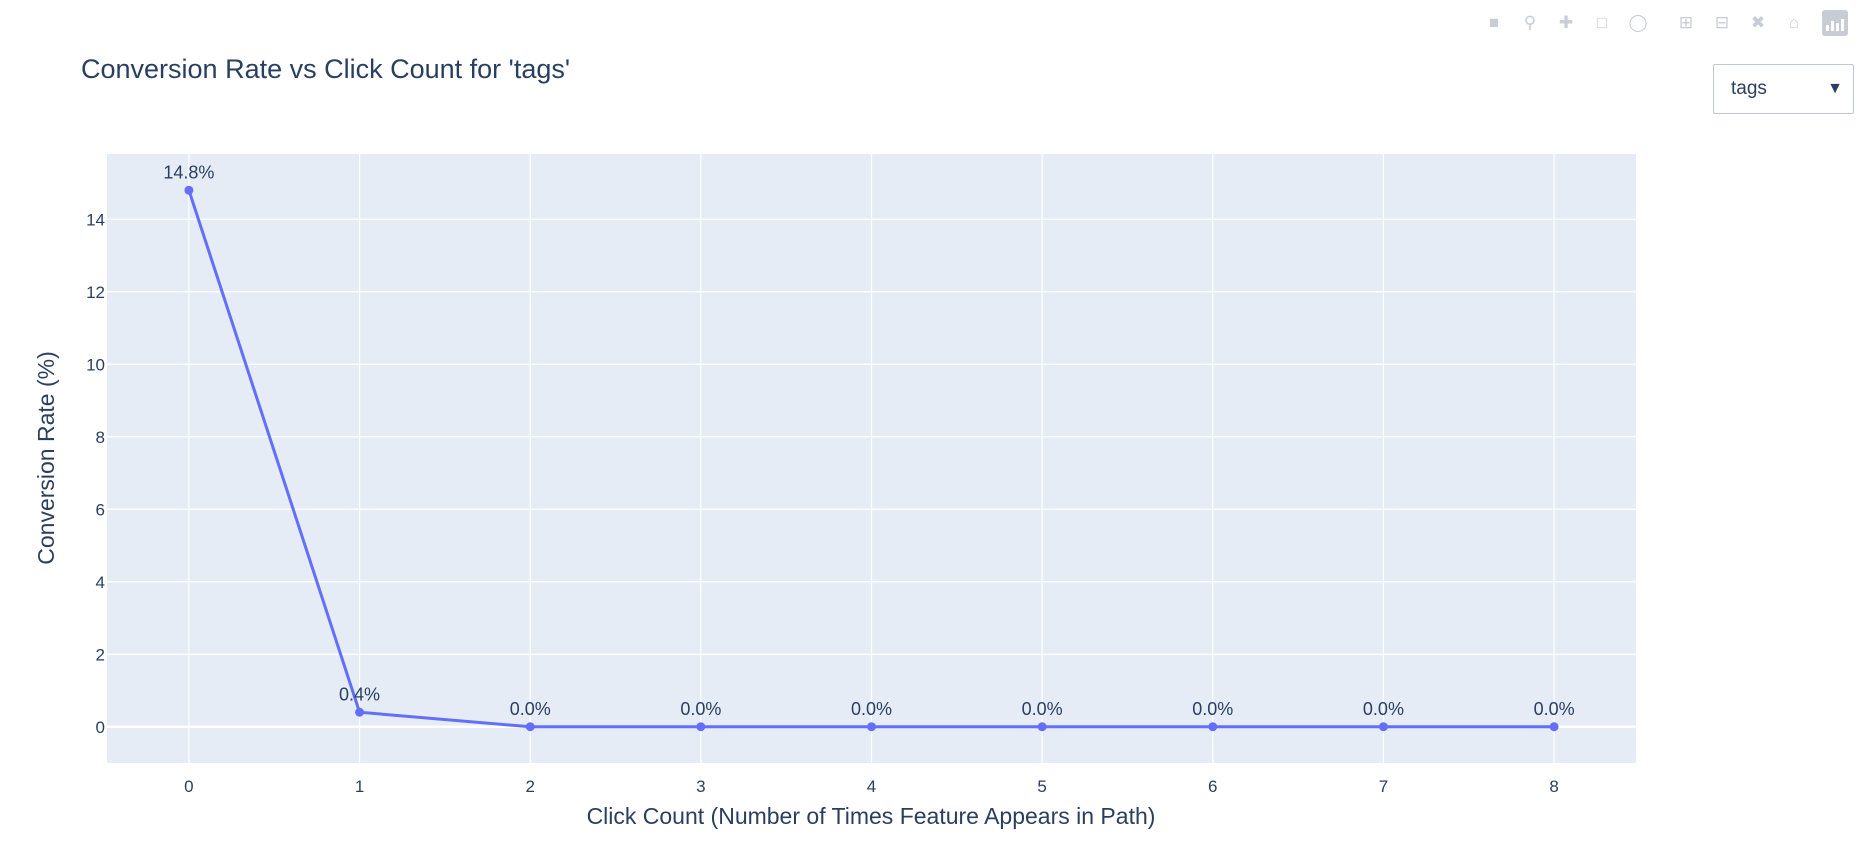 Image resolution: width=1872 pixels, height=864 pixels. I want to click on y-tick-label: 10, so click(95, 364).